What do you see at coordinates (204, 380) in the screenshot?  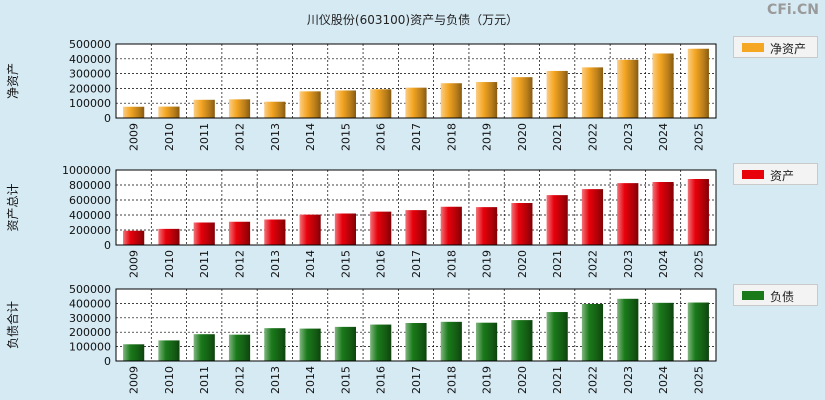 I see `x-tick-label: 2011` at bounding box center [204, 380].